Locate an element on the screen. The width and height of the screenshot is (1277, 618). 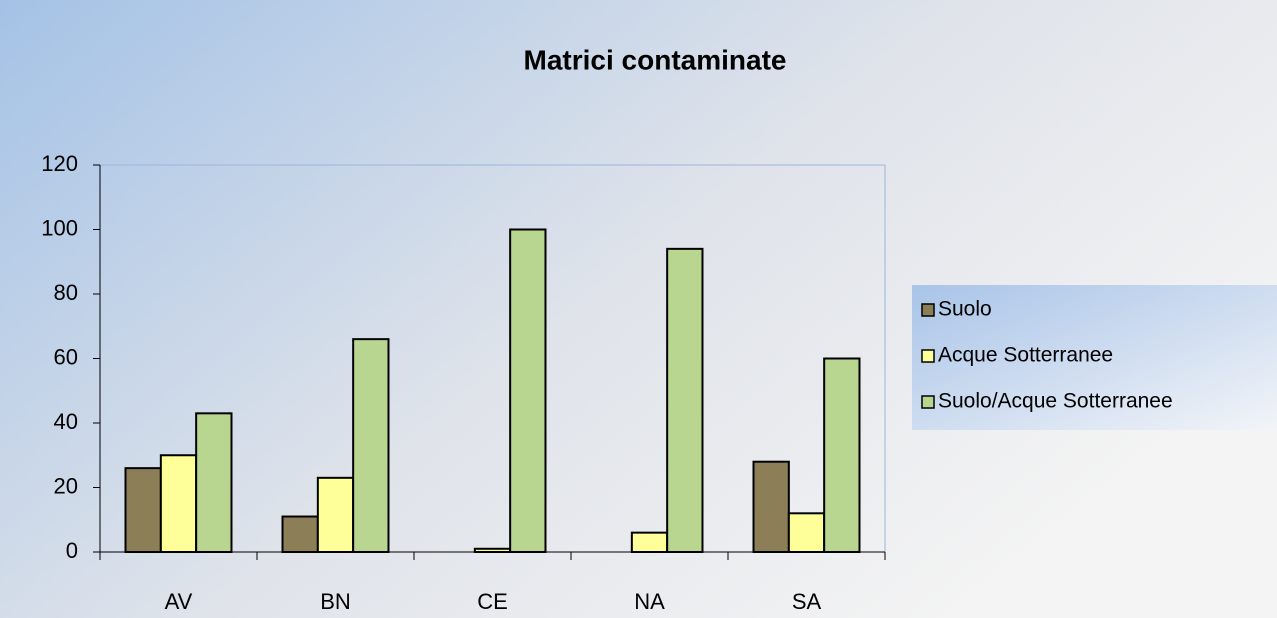
legend-box is located at coordinates (1094, 357).